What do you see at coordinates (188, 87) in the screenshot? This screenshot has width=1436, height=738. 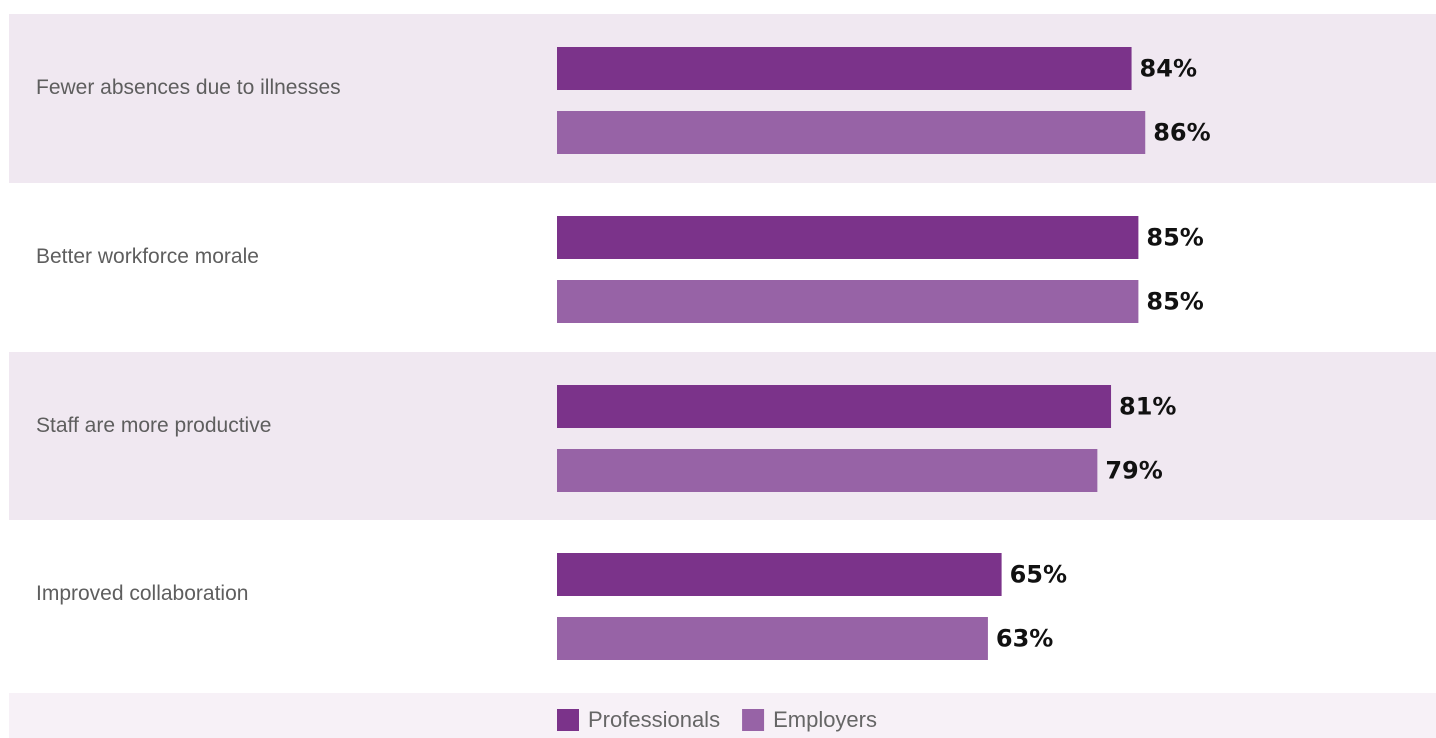 I see `category-label: Fewer absences due to illnesses` at bounding box center [188, 87].